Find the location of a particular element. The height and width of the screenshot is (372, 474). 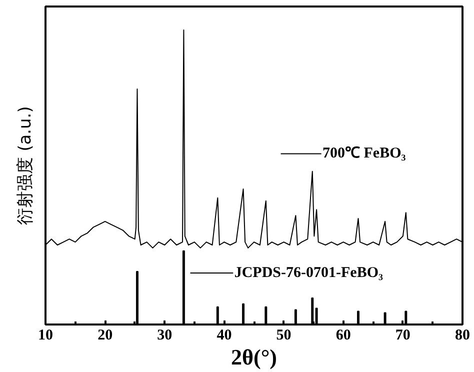

x-tick-label: 50 is located at coordinates (284, 336).